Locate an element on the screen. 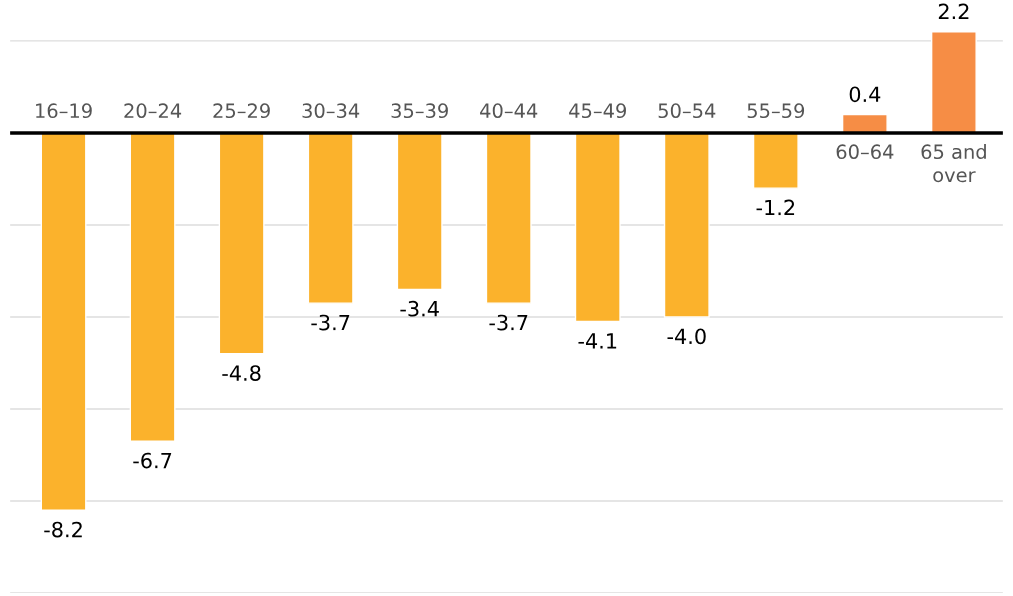 The height and width of the screenshot is (596, 1013). x-tick-label: 65 and over is located at coordinates (953, 163).